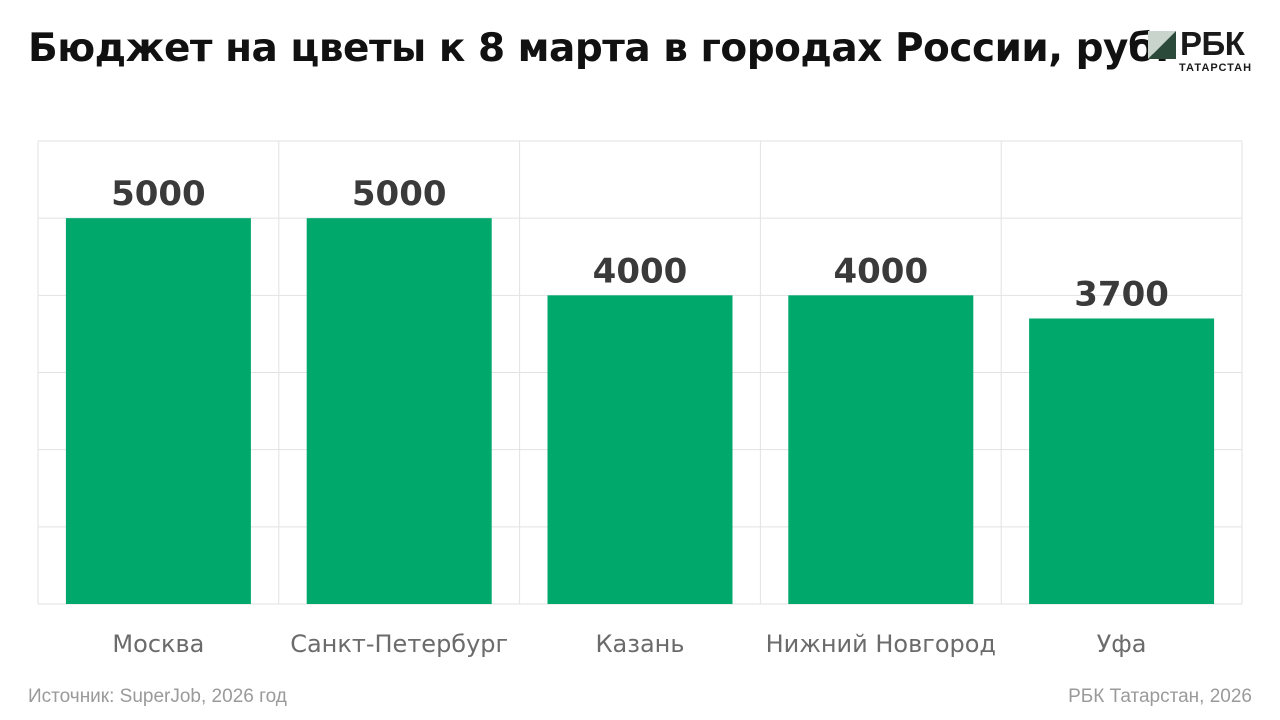  I want to click on logo-subtitle: ТАТАРСТАН, so click(1216, 68).